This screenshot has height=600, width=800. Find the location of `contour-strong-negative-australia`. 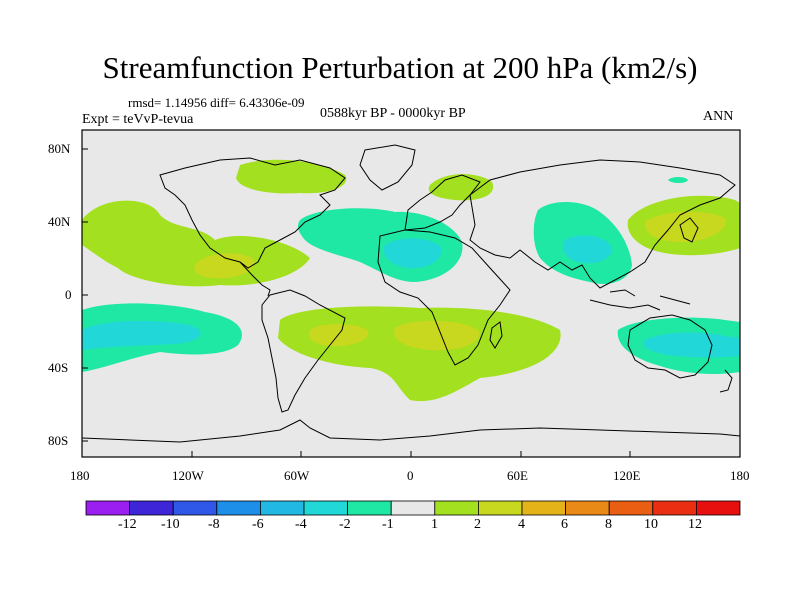

contour-strong-negative-australia is located at coordinates (691, 345).